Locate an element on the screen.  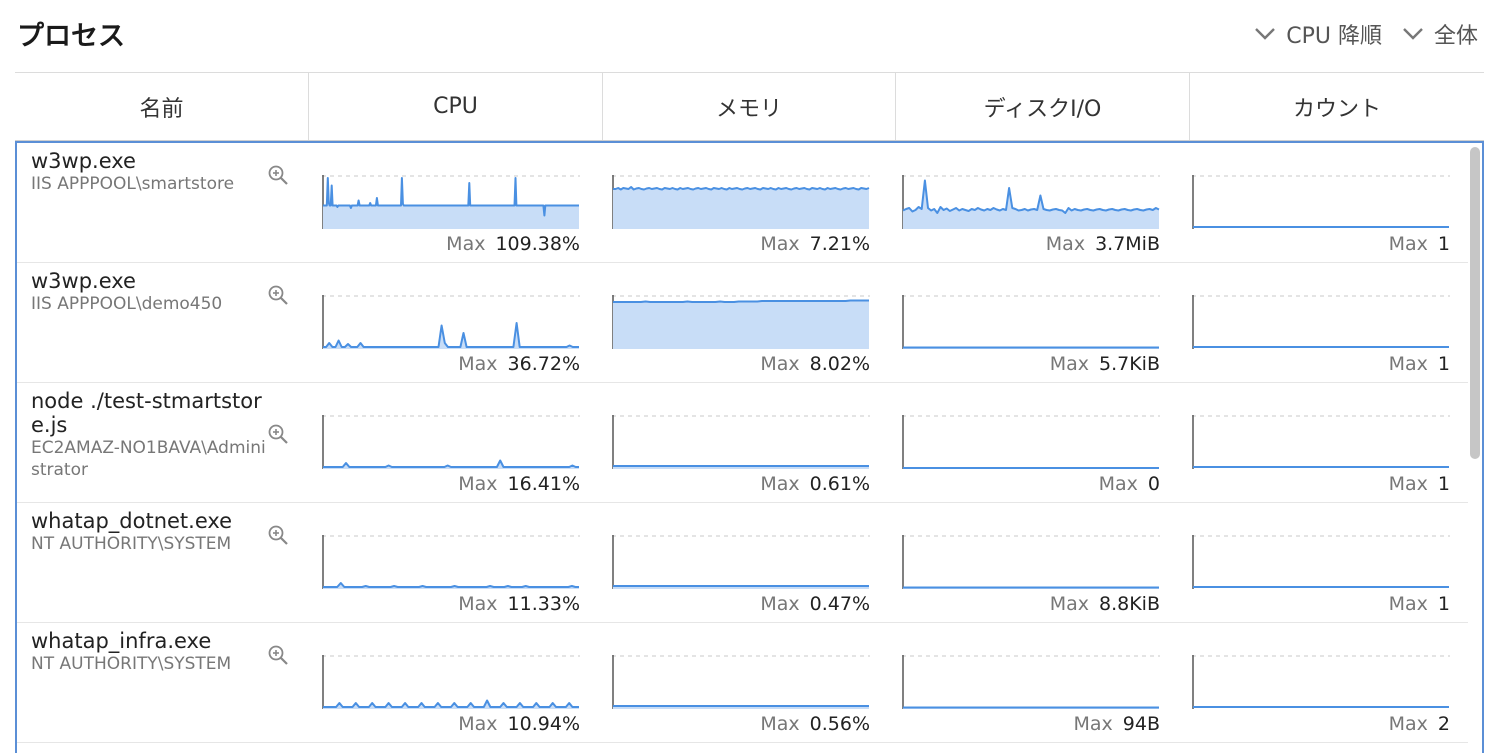
cpu-max-readout: Max 36.72% is located at coordinates (451, 364).